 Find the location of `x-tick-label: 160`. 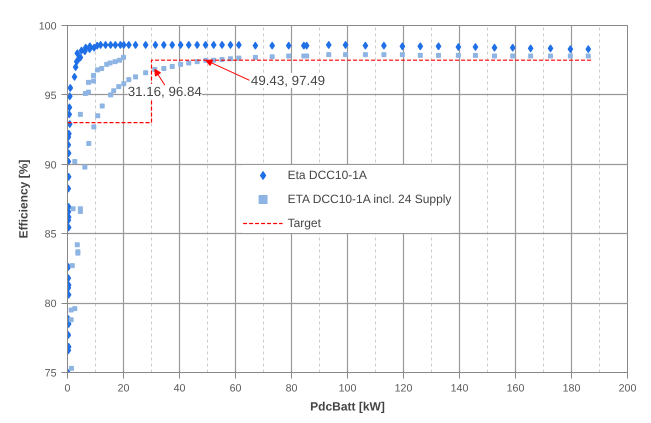

x-tick-label: 160 is located at coordinates (515, 388).